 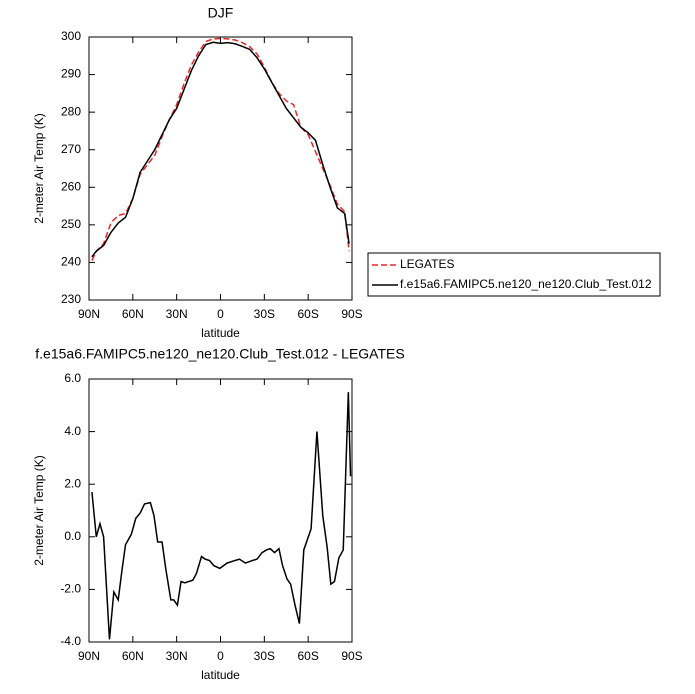 What do you see at coordinates (72, 378) in the screenshot?
I see `y-tick-label: 6.0` at bounding box center [72, 378].